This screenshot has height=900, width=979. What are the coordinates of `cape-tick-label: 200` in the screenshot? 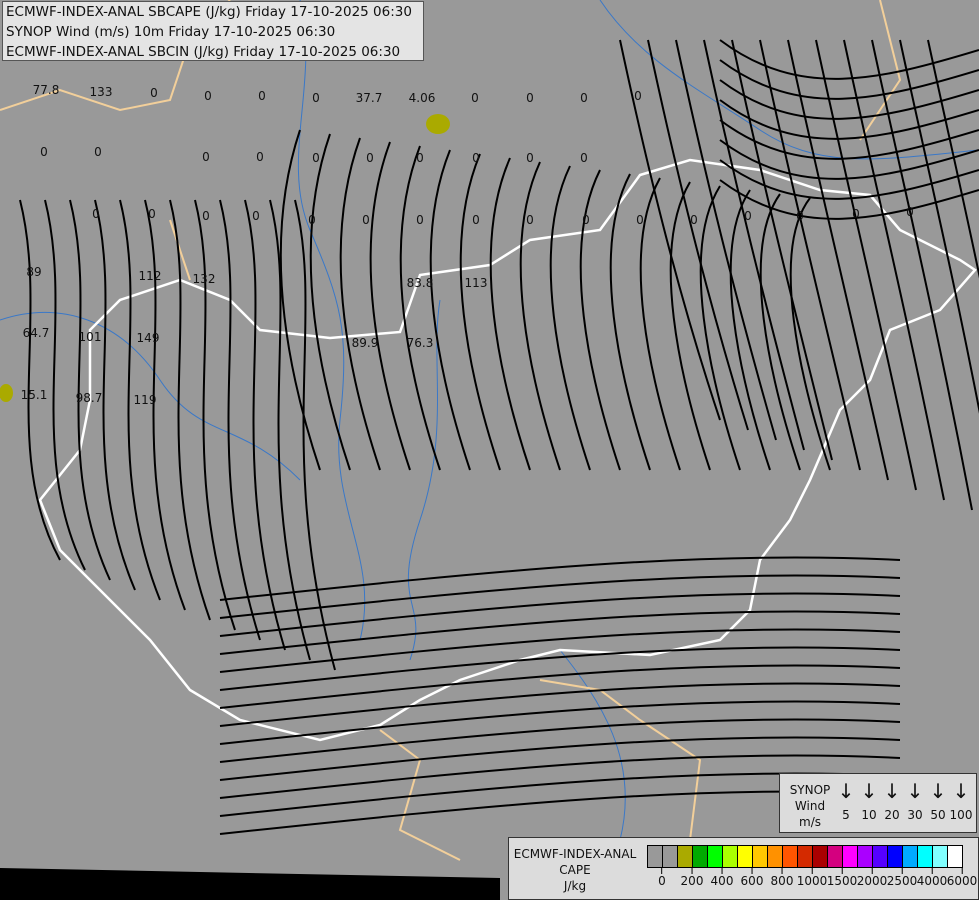 It's located at (692, 881).